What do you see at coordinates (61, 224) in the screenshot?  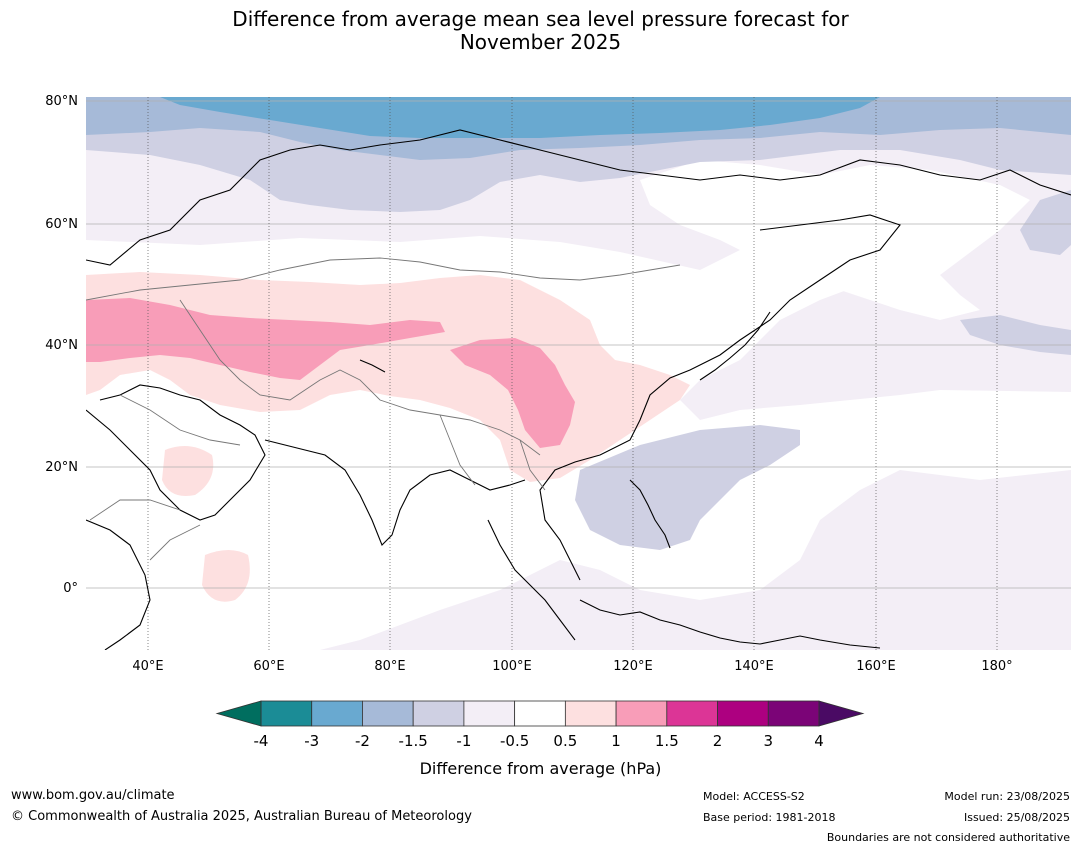 I see `lat-label-60n: 60°N` at bounding box center [61, 224].